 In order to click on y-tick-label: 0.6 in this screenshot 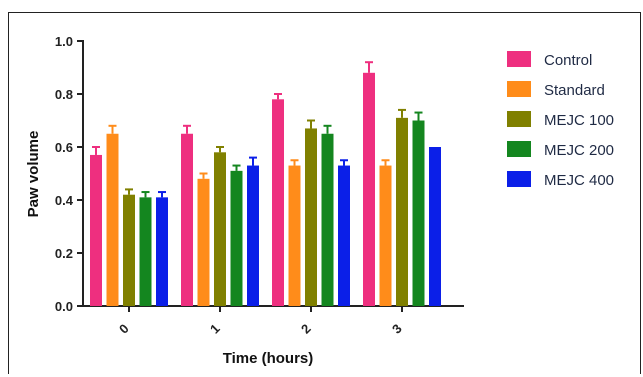, I will do `click(64, 147)`.